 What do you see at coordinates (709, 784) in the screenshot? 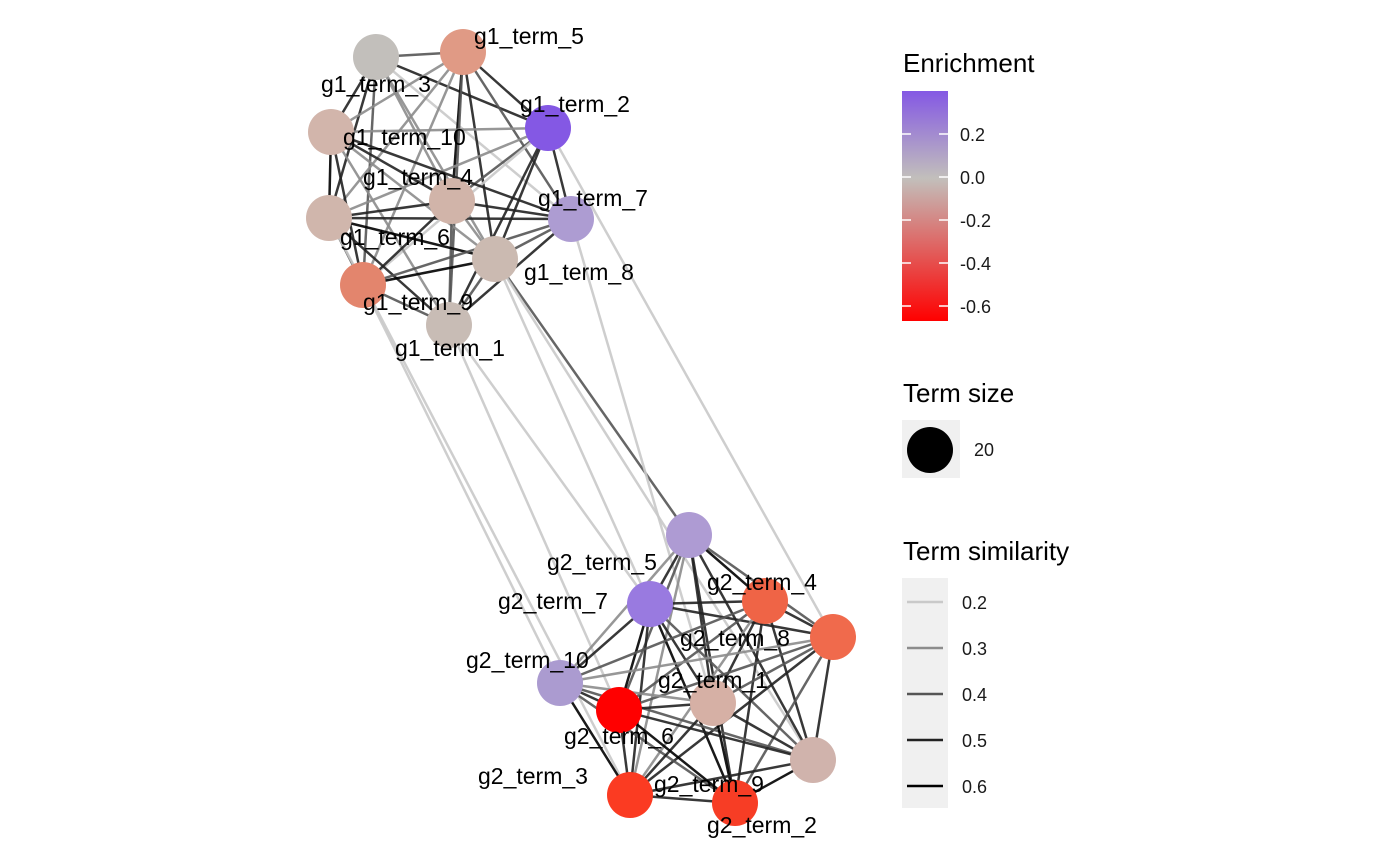
I see `node-label-g2_term_9: g2_term_9` at bounding box center [709, 784].